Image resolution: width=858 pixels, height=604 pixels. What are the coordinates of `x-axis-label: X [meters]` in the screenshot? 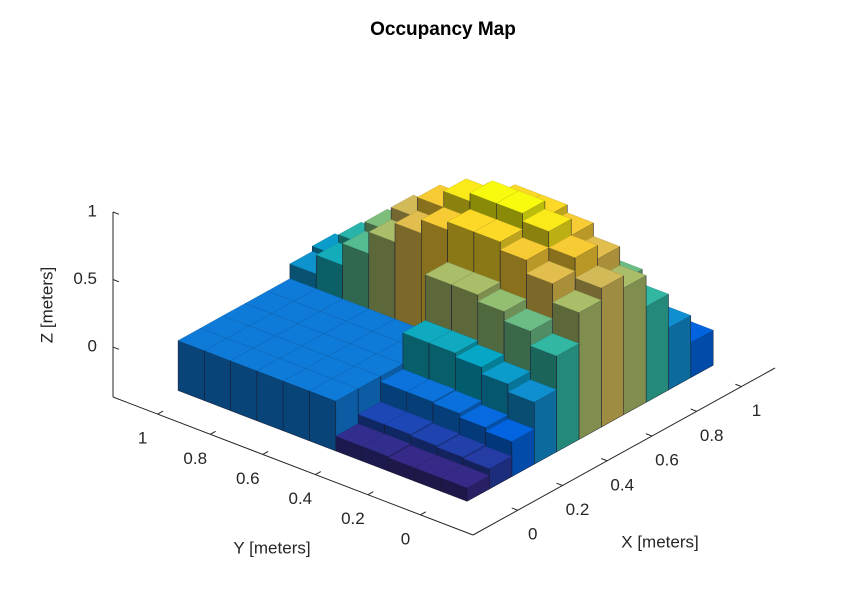 It's located at (659, 541).